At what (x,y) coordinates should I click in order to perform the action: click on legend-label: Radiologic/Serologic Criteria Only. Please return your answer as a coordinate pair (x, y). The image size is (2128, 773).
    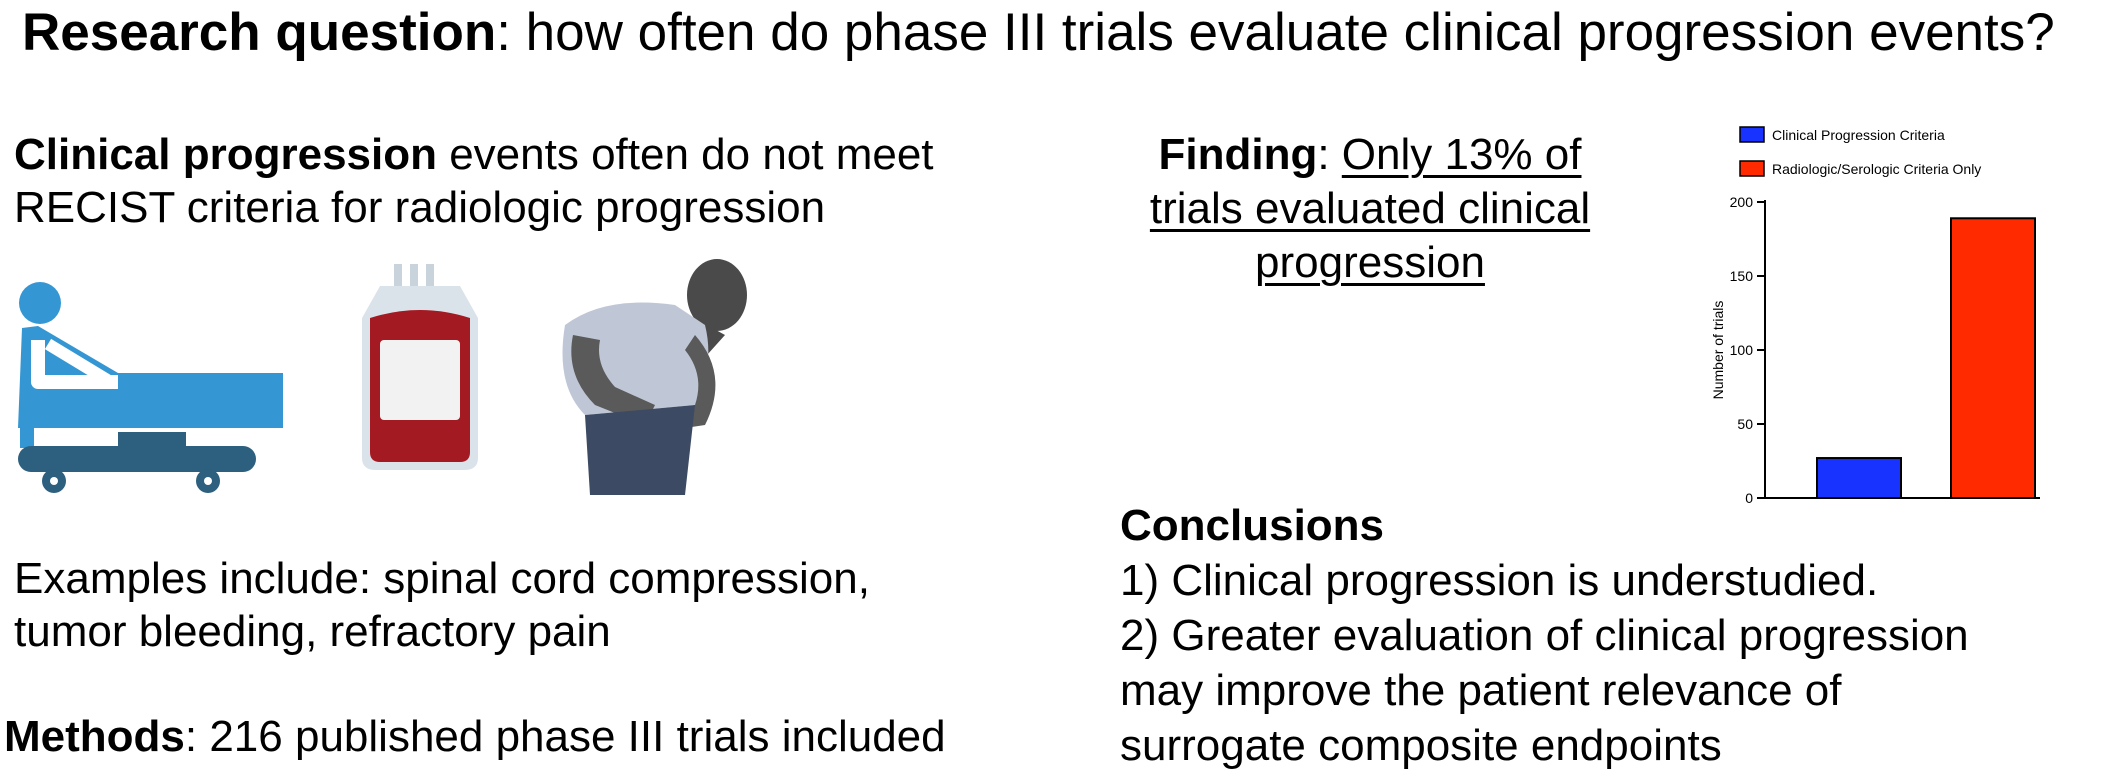
    Looking at the image, I should click on (1876, 169).